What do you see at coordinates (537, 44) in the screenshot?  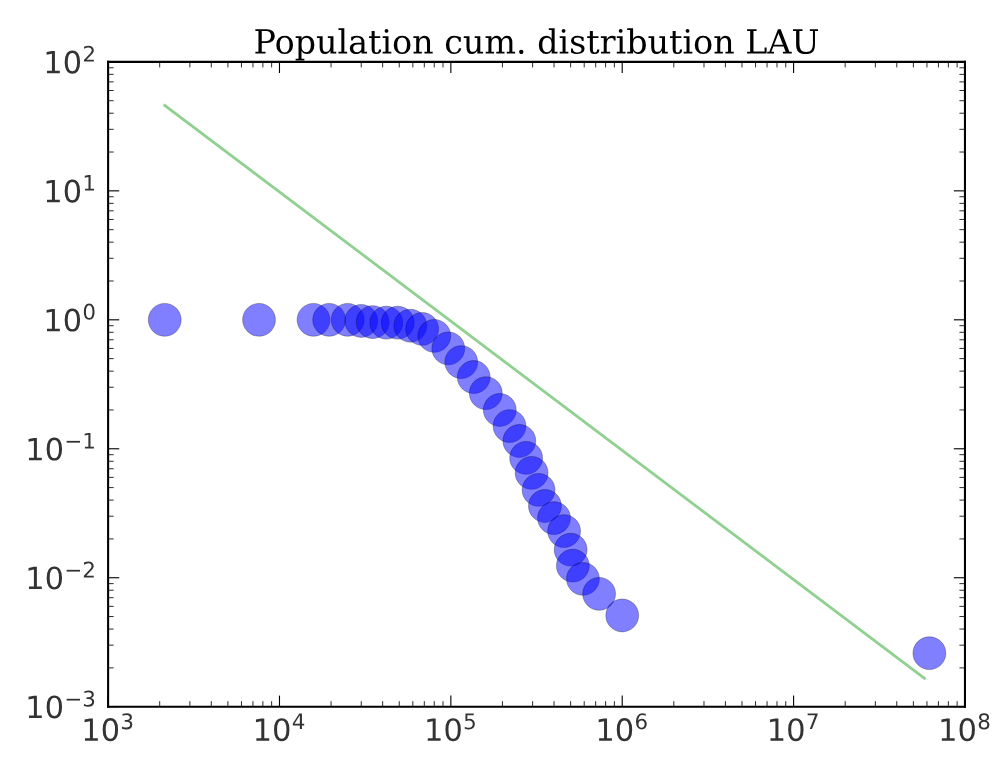 I see `chart-title: Population cum. distribution LAU` at bounding box center [537, 44].